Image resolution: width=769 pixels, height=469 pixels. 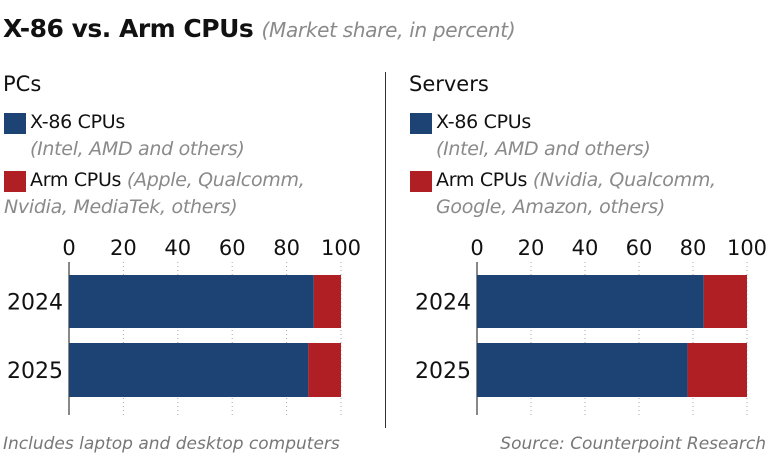 What do you see at coordinates (550, 207) in the screenshot?
I see `legend-arm-detail-2: Google, Amazon, others)` at bounding box center [550, 207].